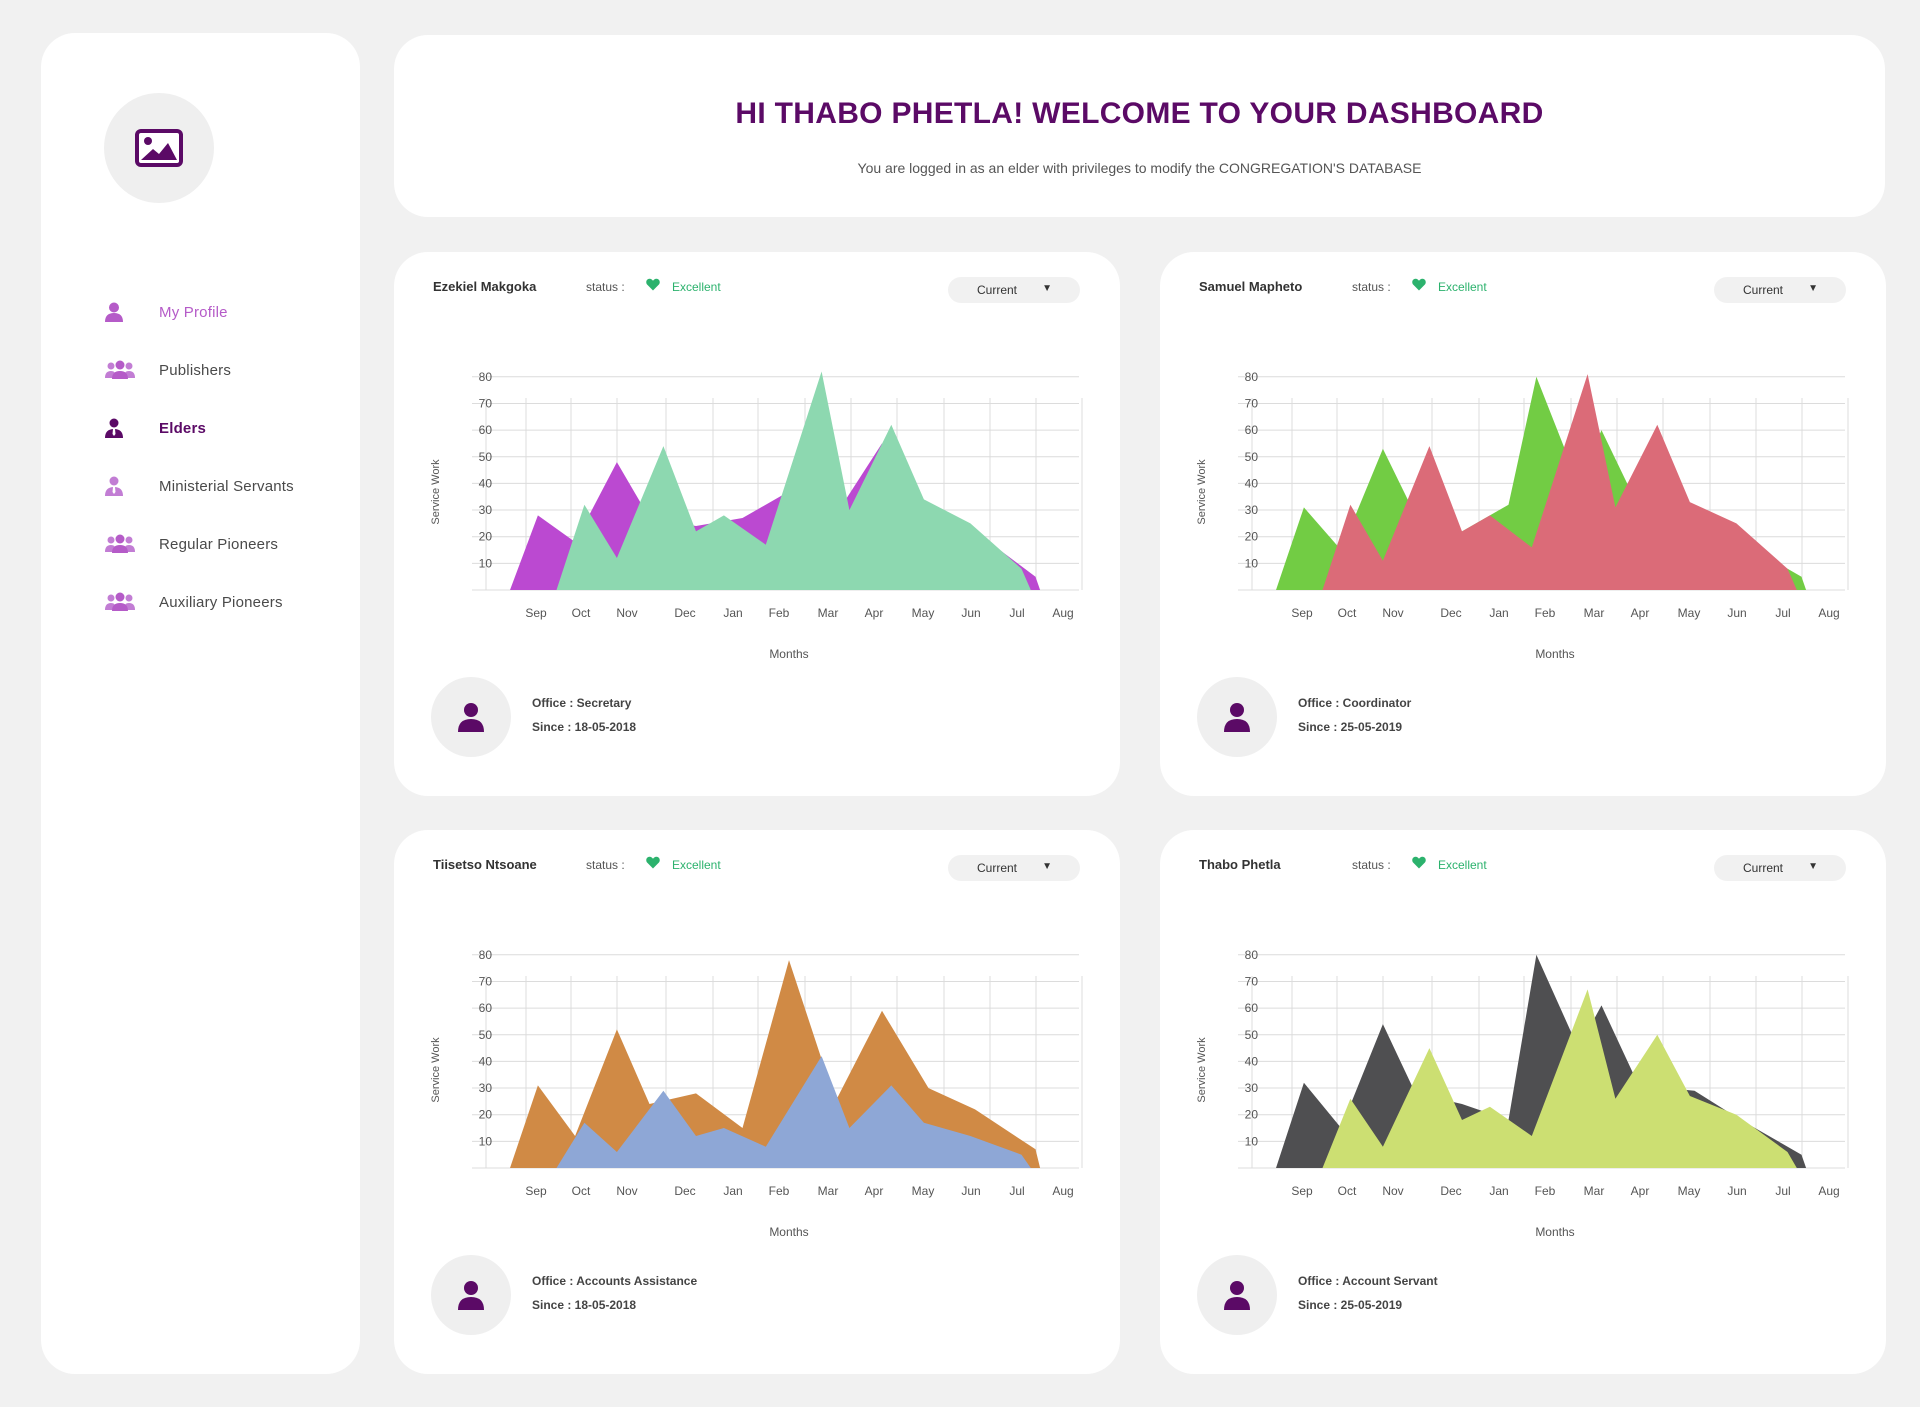 The width and height of the screenshot is (1920, 1407). What do you see at coordinates (486, 457) in the screenshot?
I see `y-tick-label: 50` at bounding box center [486, 457].